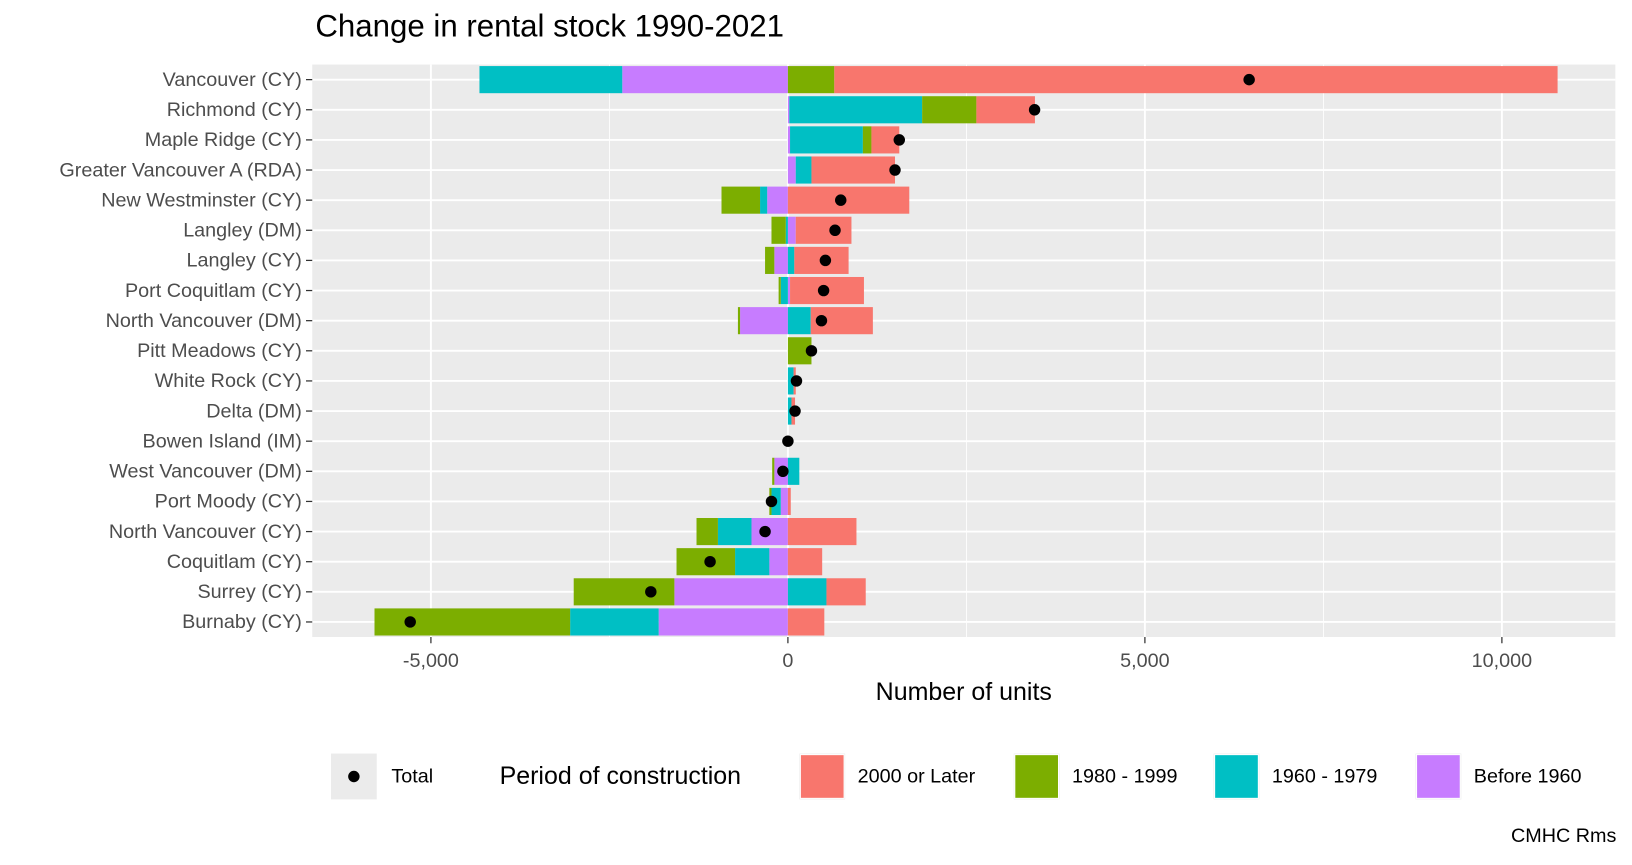 The width and height of the screenshot is (1632, 865). I want to click on y-tick-label: Delta (DM), so click(254, 411).